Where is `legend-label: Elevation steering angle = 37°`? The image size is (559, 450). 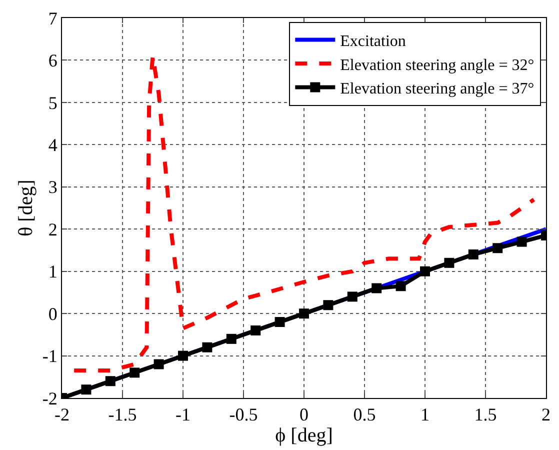 legend-label: Elevation steering angle = 37° is located at coordinates (437, 89).